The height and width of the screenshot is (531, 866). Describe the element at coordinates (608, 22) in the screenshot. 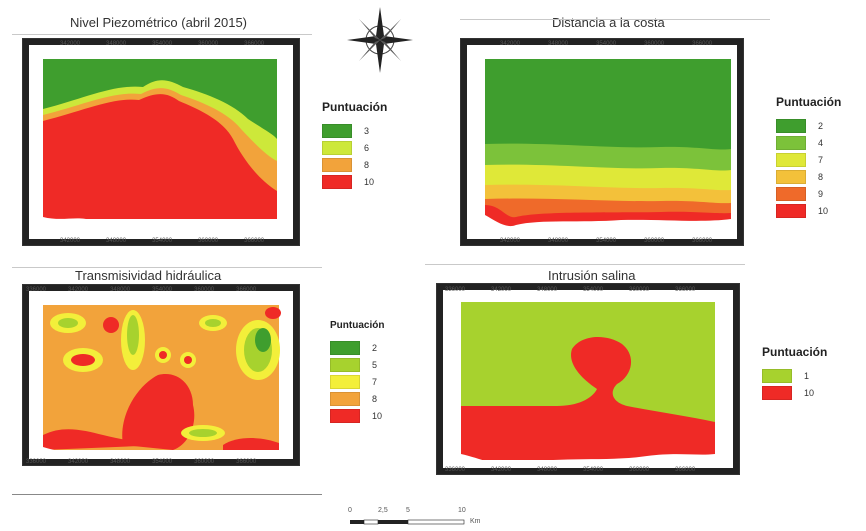

I see `map-title: Distancia a la costa` at that location.